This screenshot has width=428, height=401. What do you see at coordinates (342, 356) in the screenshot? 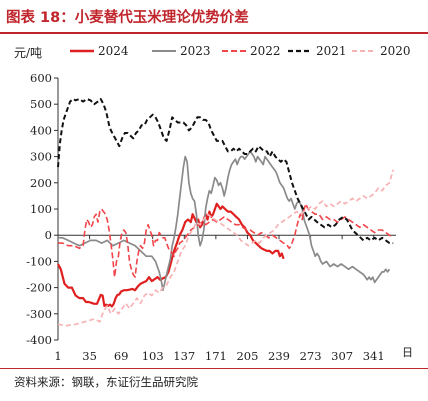
I see `x-tick-label: 307` at bounding box center [342, 356].